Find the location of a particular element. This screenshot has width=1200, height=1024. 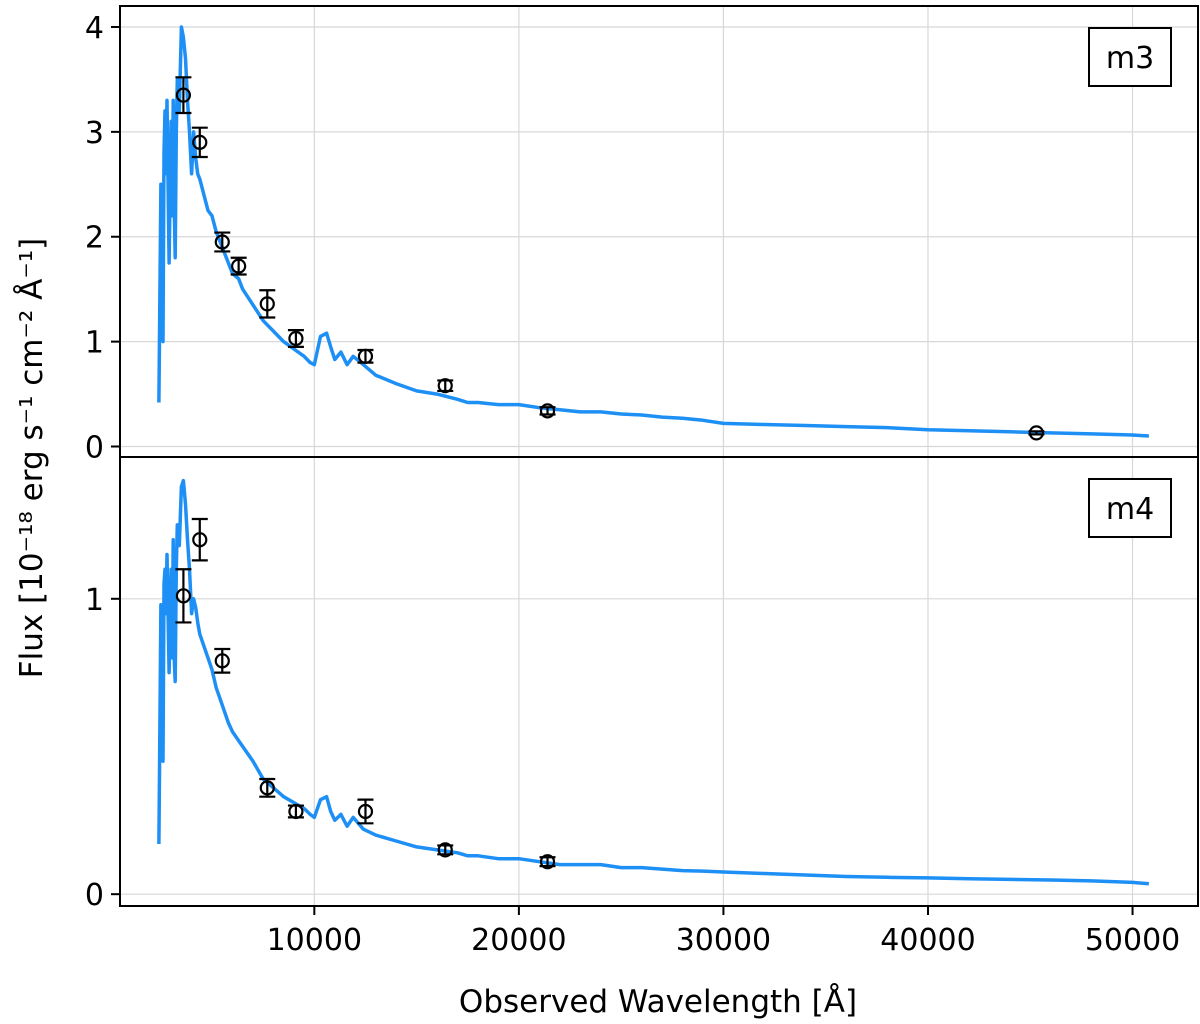

x-tick-label: 30000 is located at coordinates (723, 940).